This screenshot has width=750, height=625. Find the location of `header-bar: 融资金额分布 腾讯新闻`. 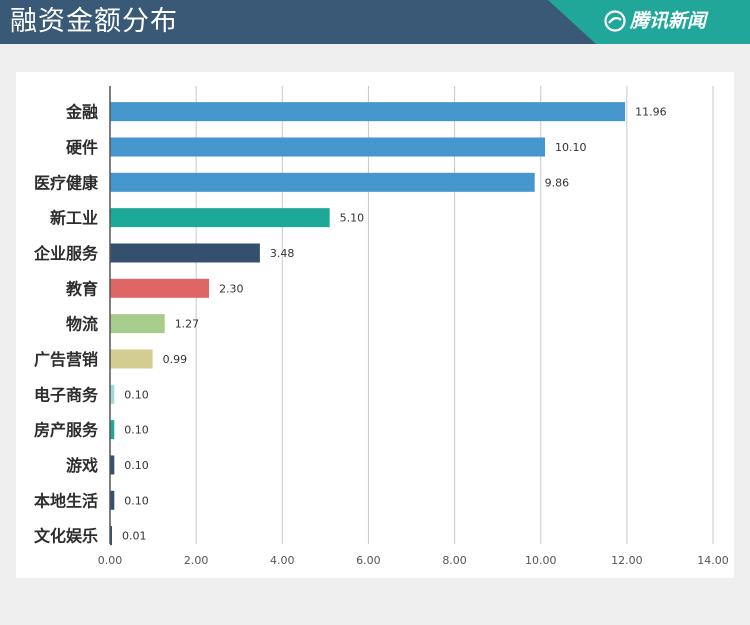

header-bar: 融资金额分布 腾讯新闻 is located at coordinates (375, 22).